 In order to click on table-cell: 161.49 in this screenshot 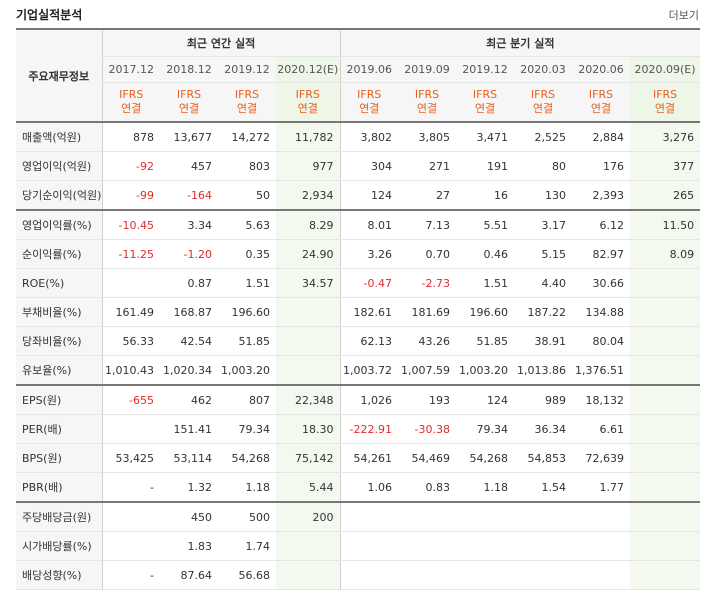, I will do `click(130, 312)`.